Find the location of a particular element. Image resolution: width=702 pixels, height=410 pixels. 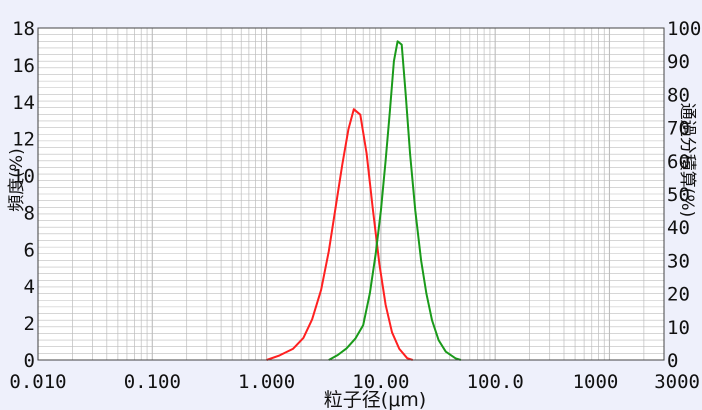

y-tick-label-right: 70 is located at coordinates (678, 129).